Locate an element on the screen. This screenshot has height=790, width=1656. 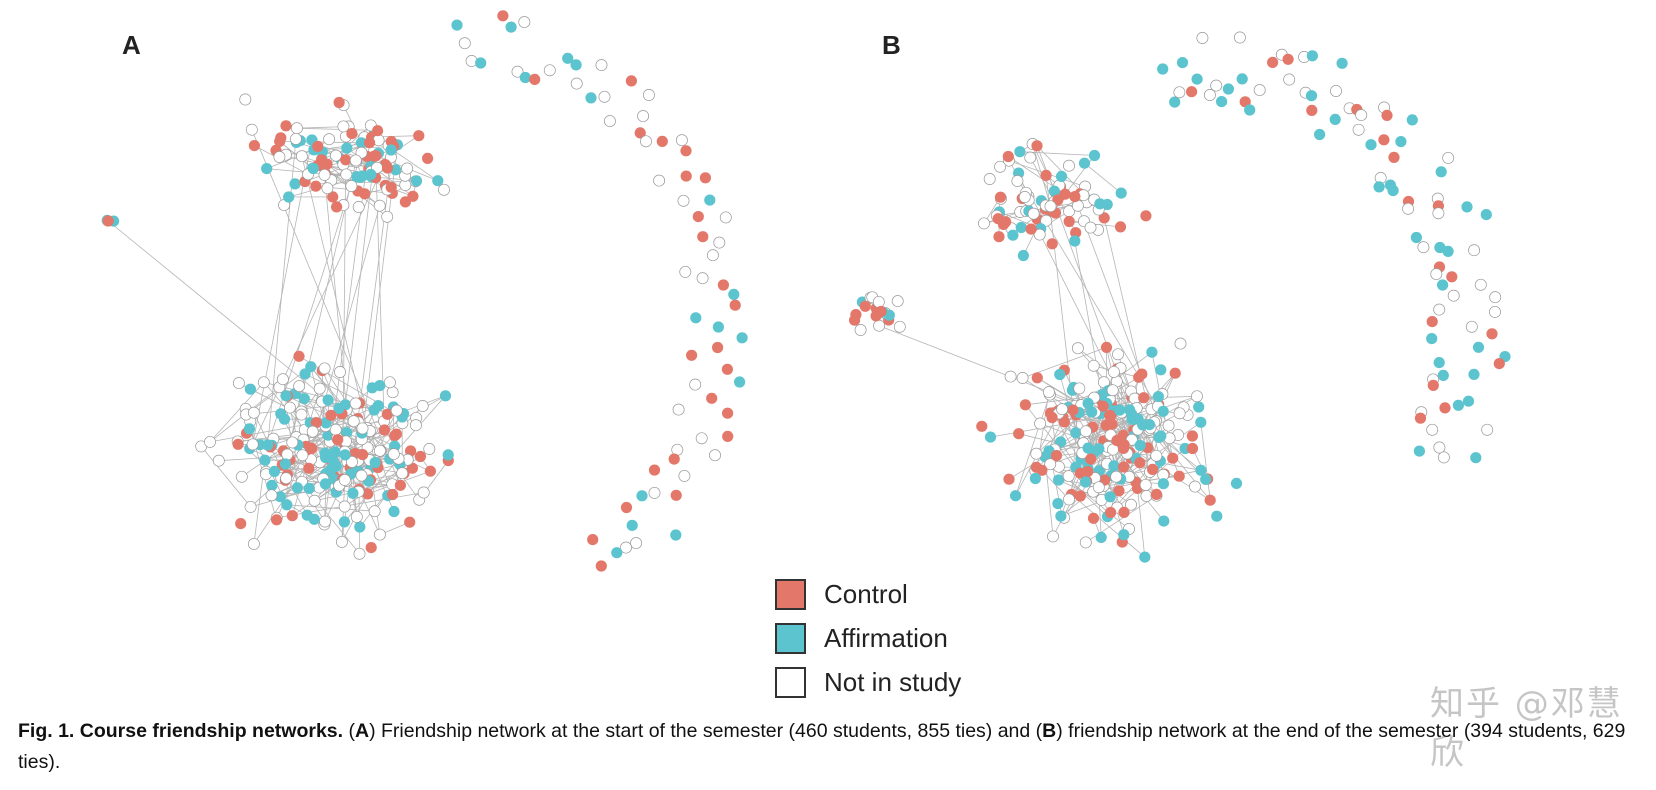
legend-label-not-in-study: Not in study is located at coordinates (893, 681).